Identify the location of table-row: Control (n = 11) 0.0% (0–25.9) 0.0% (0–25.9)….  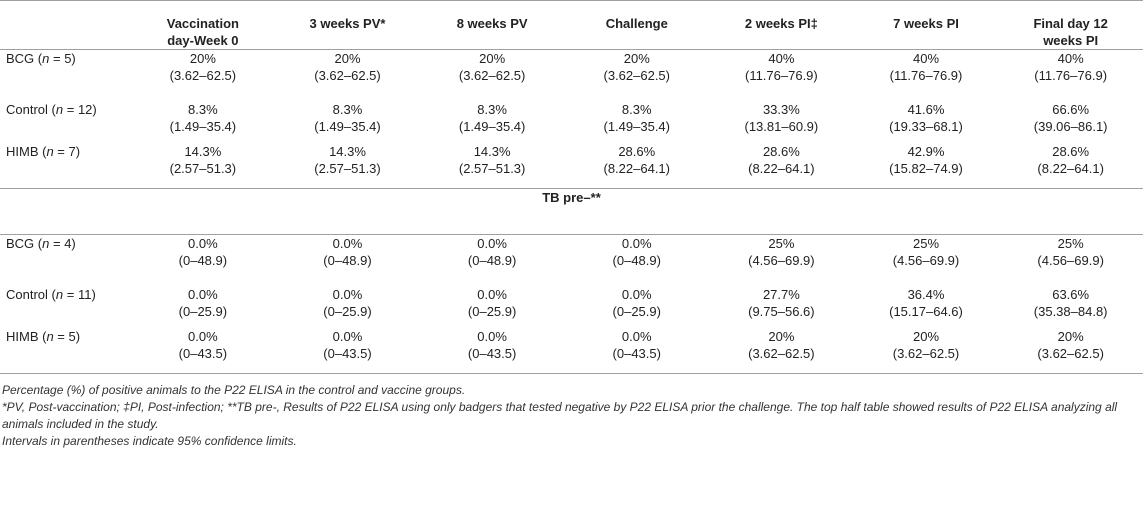
(571, 307).